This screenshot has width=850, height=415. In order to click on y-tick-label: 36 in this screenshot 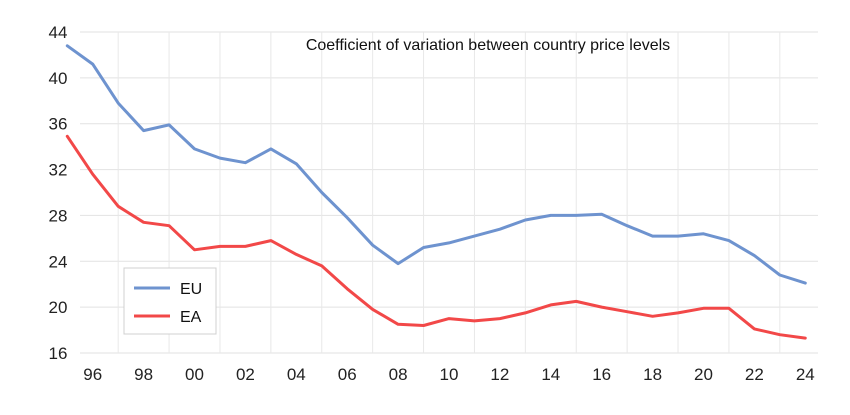, I will do `click(58, 124)`.